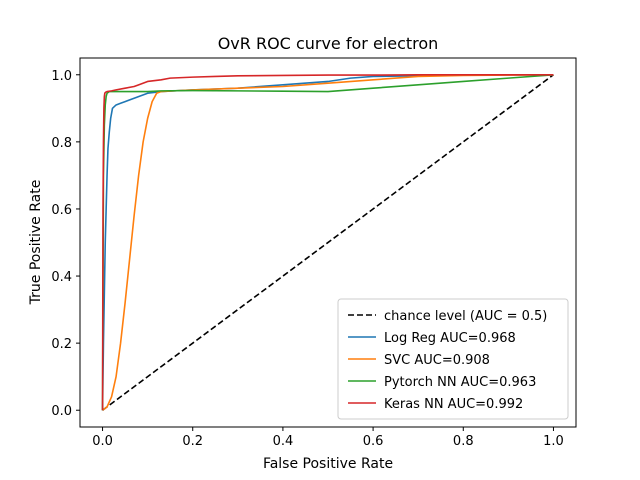  I want to click on legend-label: Log Reg AUC=0.968, so click(450, 338).